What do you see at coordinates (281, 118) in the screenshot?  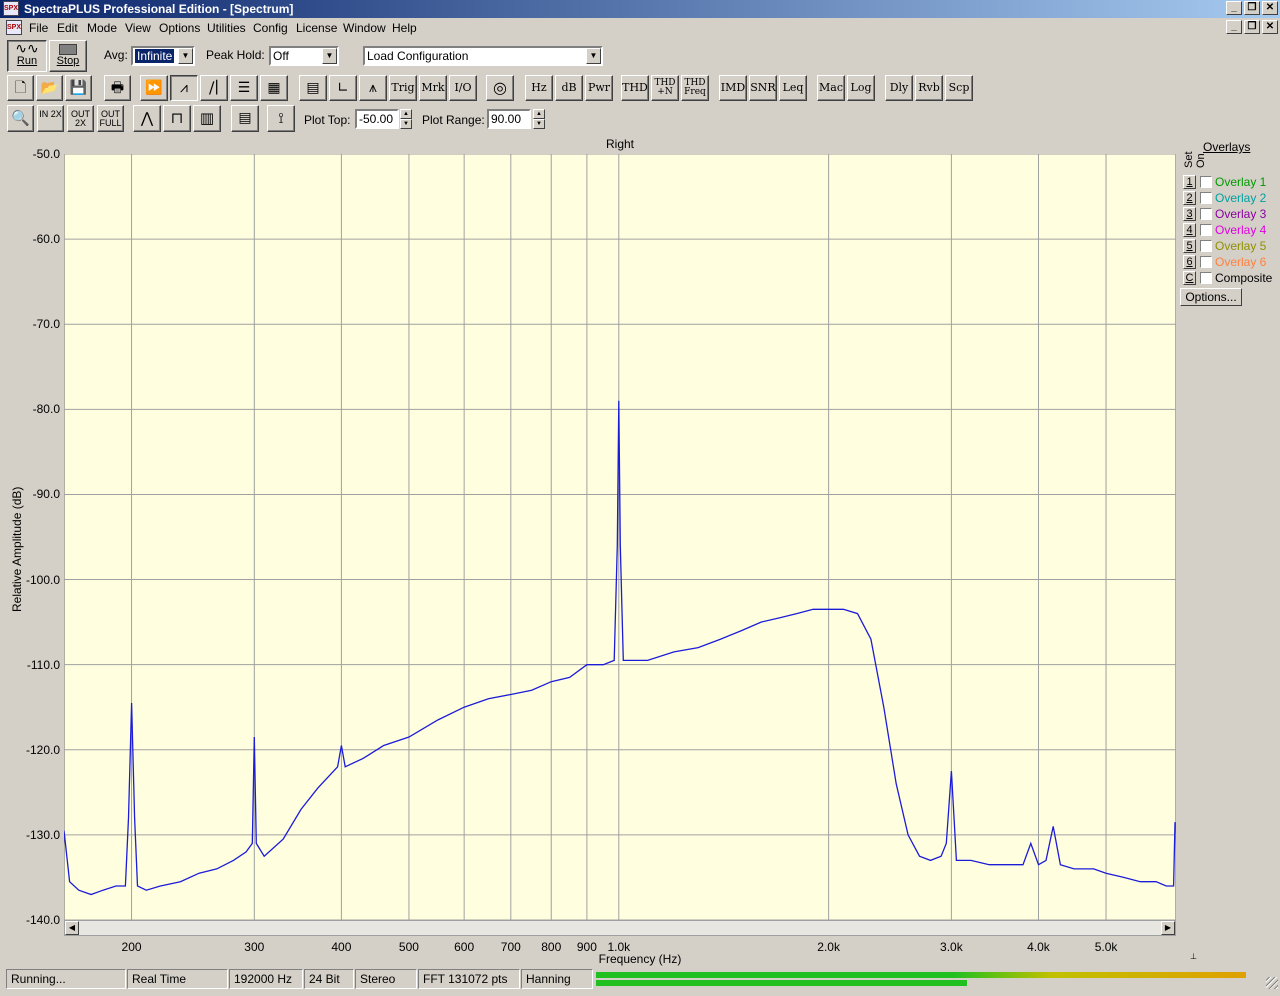 I see `vertical-scale-icon: ⟟` at bounding box center [281, 118].